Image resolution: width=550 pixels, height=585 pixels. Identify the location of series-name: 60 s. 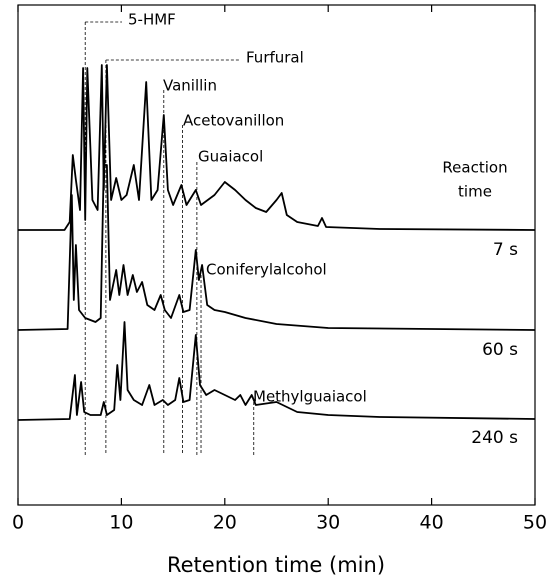
(500, 350).